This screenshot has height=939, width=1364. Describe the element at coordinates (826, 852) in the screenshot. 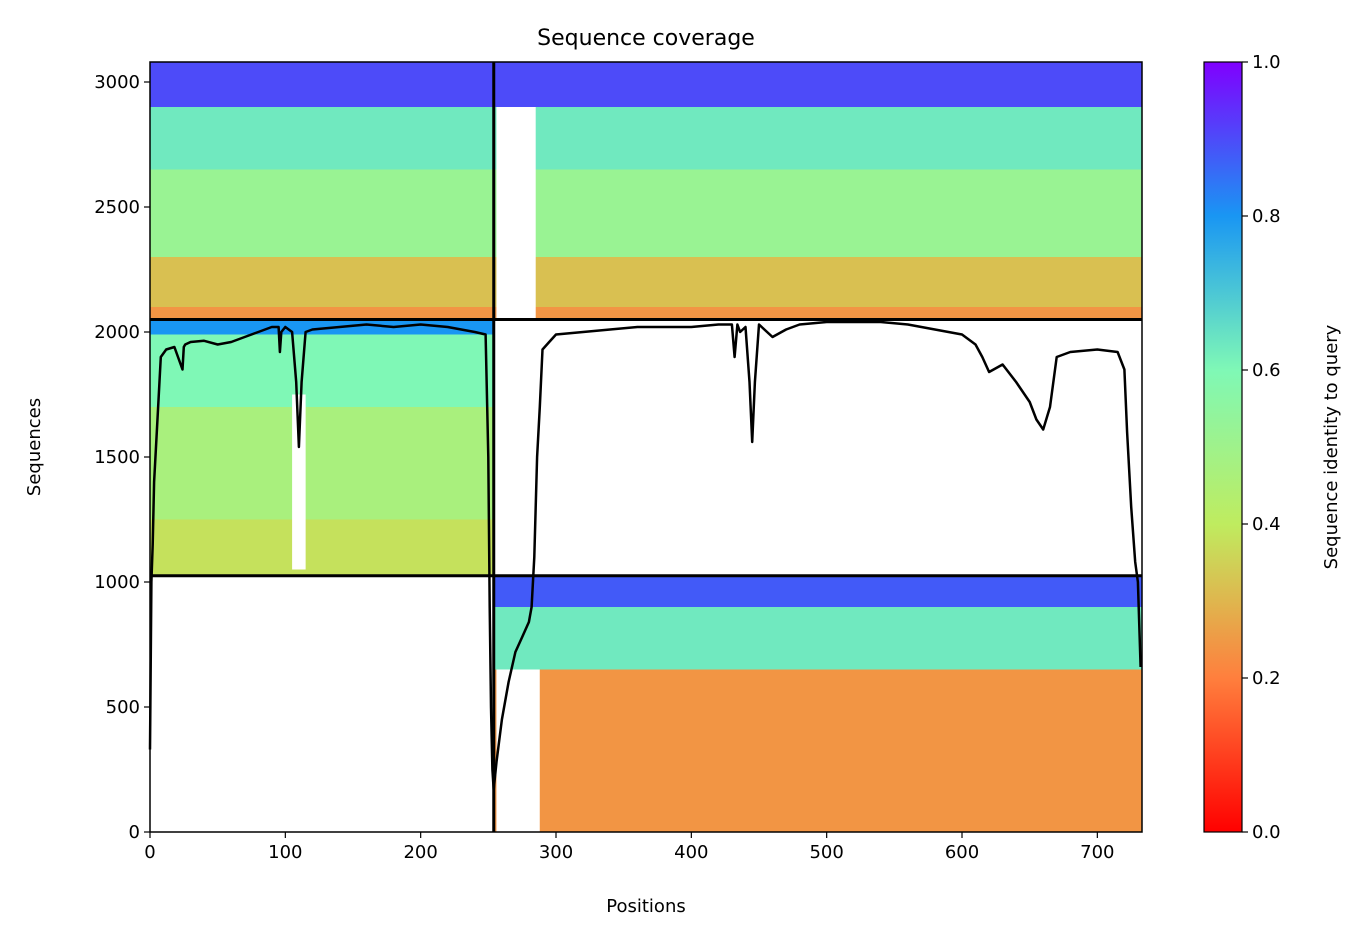

I see `x-tick-label: 500` at that location.